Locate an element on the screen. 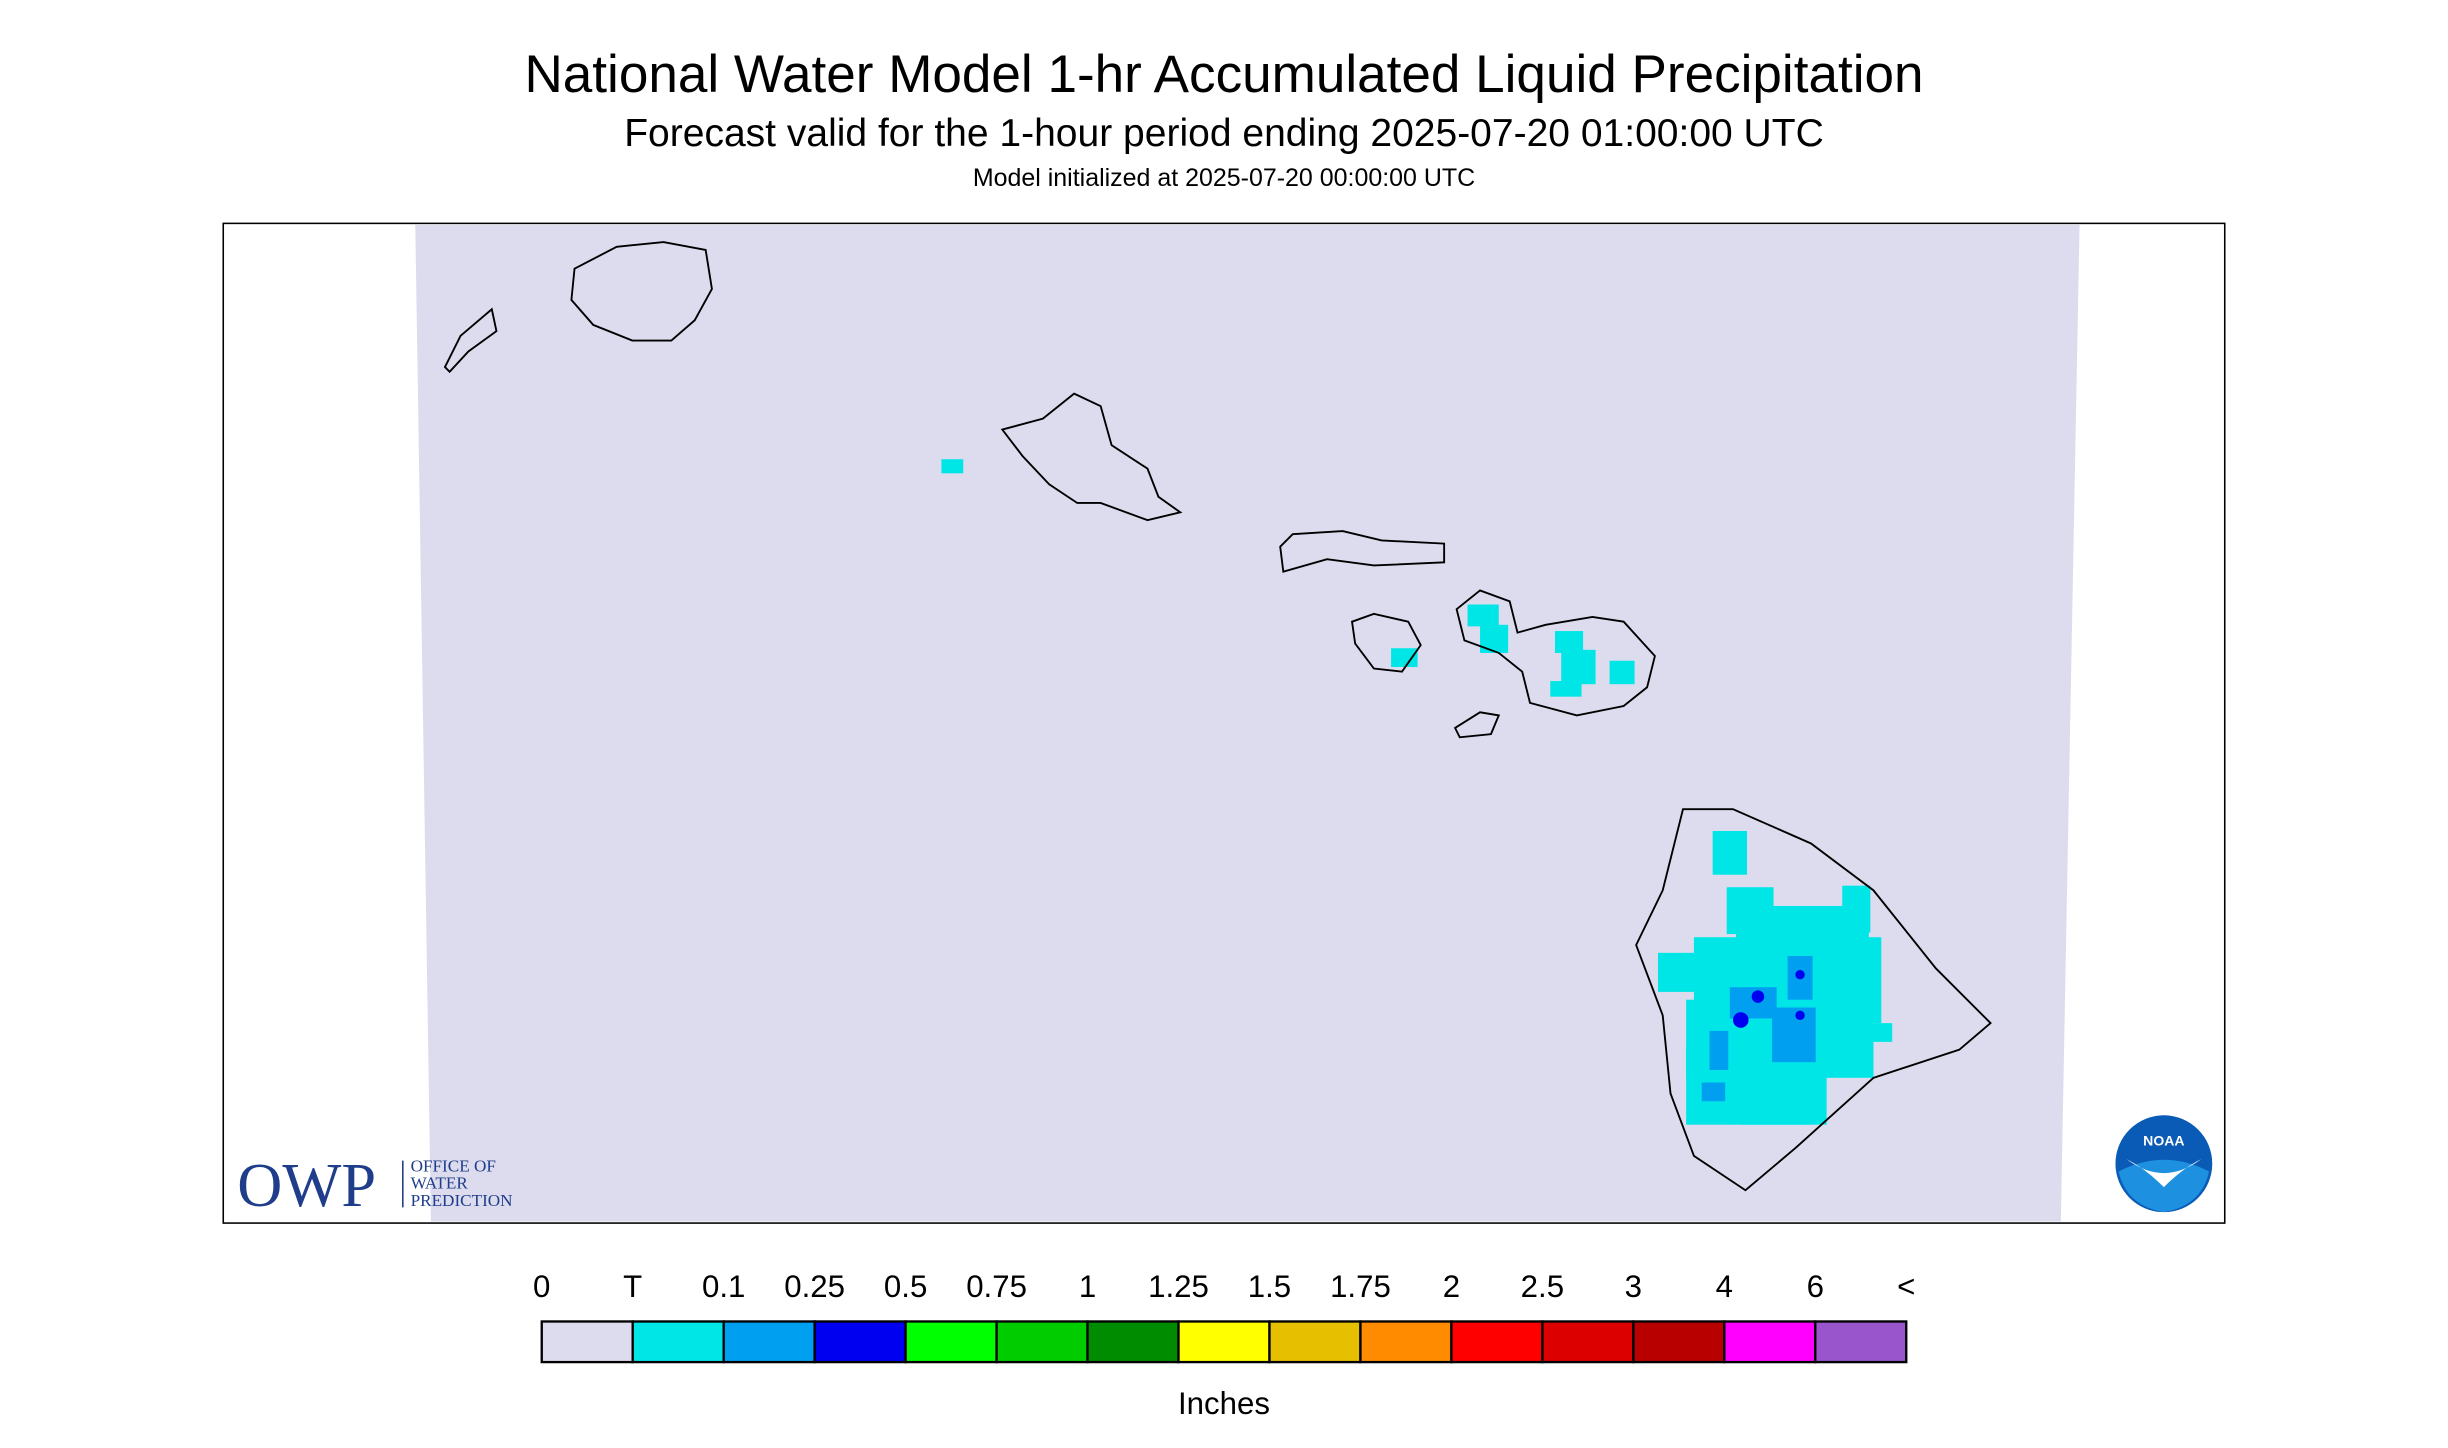  precip-heavier is located at coordinates (1758, 1028).